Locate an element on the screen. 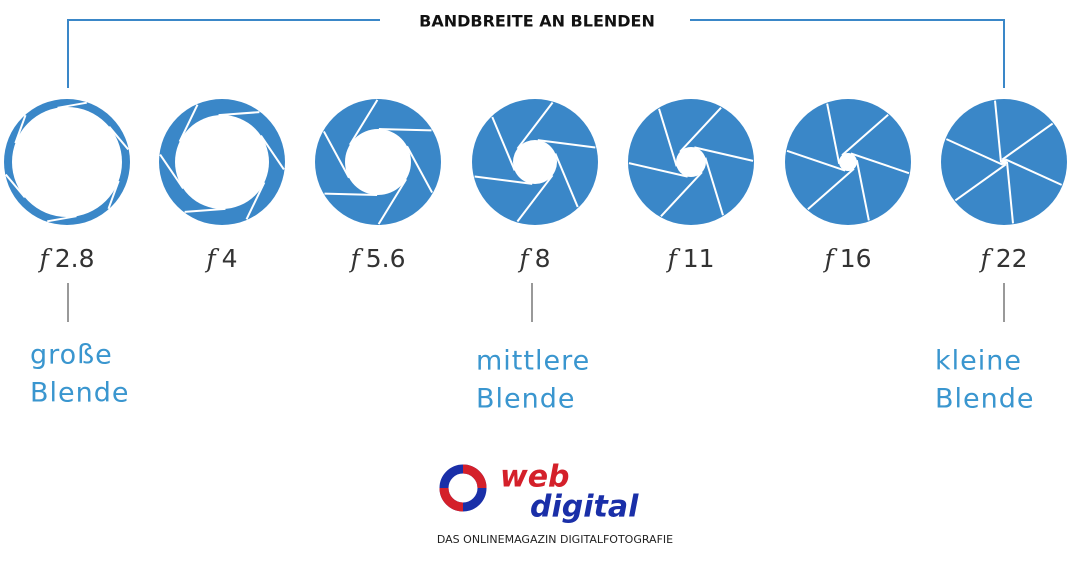  logo-tagline: DAS ONLINEMAGAZIN DIGITALFOTOGRAFIE is located at coordinates (555, 539).